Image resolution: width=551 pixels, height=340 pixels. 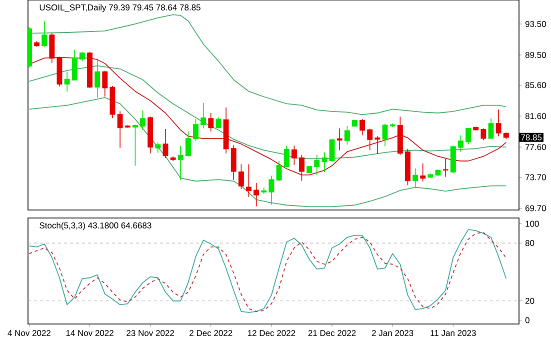 What do you see at coordinates (535, 85) in the screenshot?
I see `y-tick-label: 85.60` at bounding box center [535, 85].